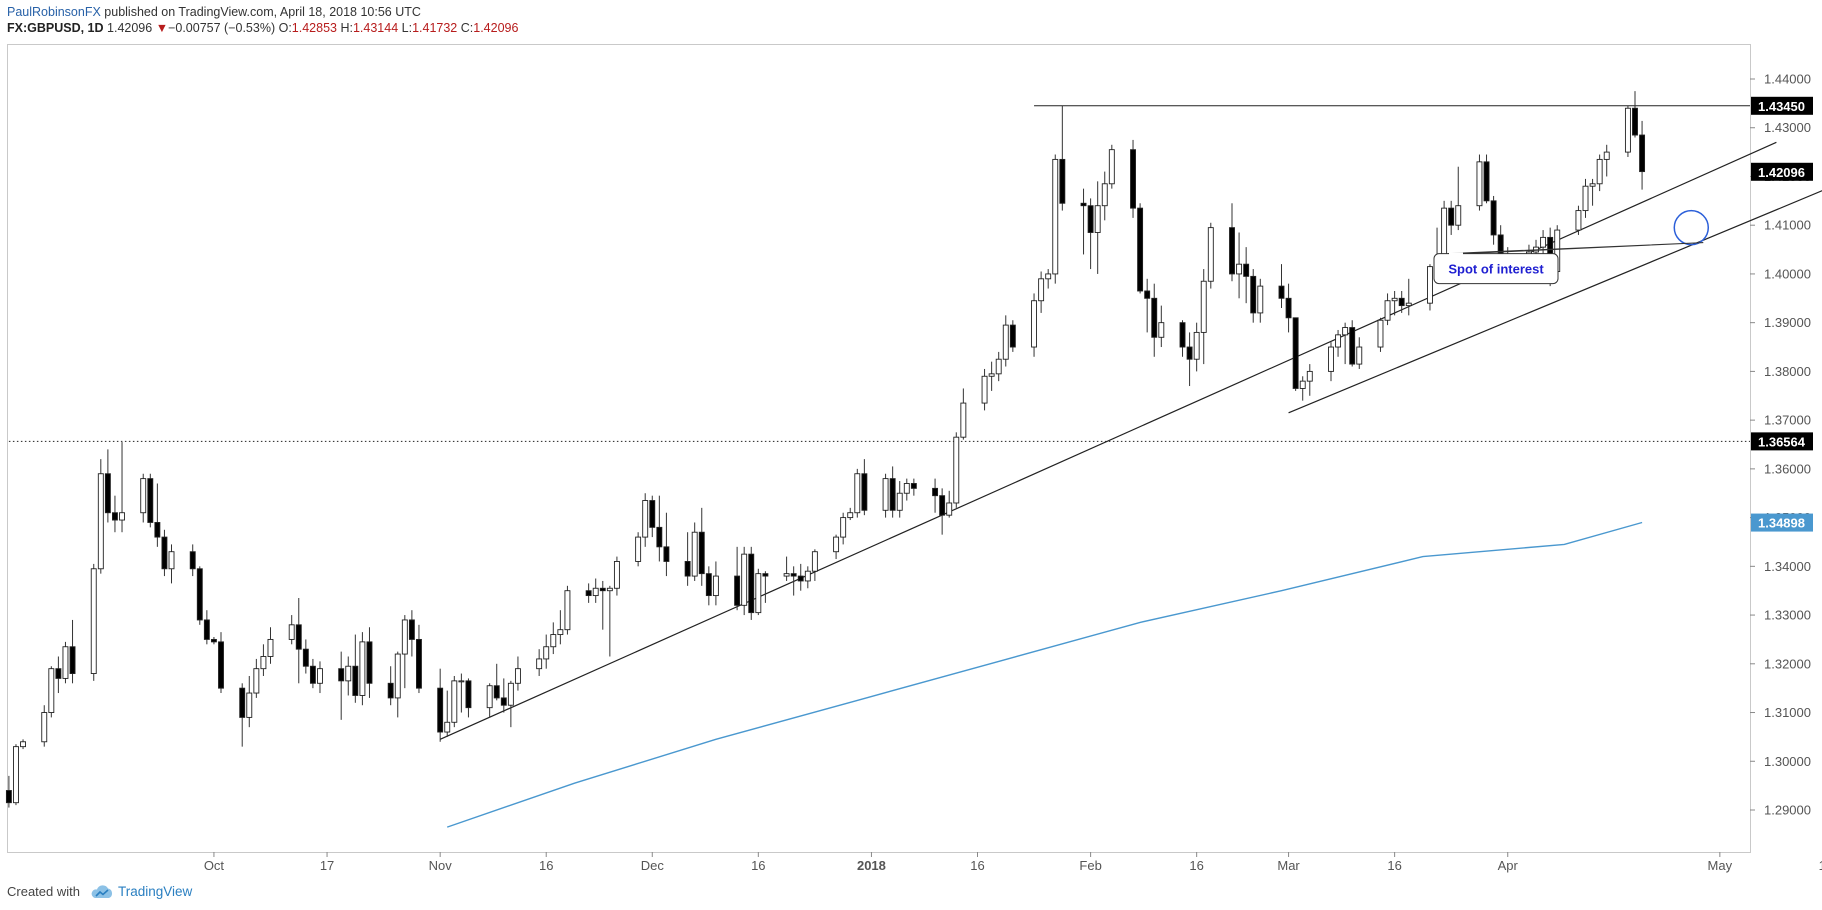 The width and height of the screenshot is (1822, 910). Describe the element at coordinates (1508, 865) in the screenshot. I see `x-tick-label: Apr` at that location.